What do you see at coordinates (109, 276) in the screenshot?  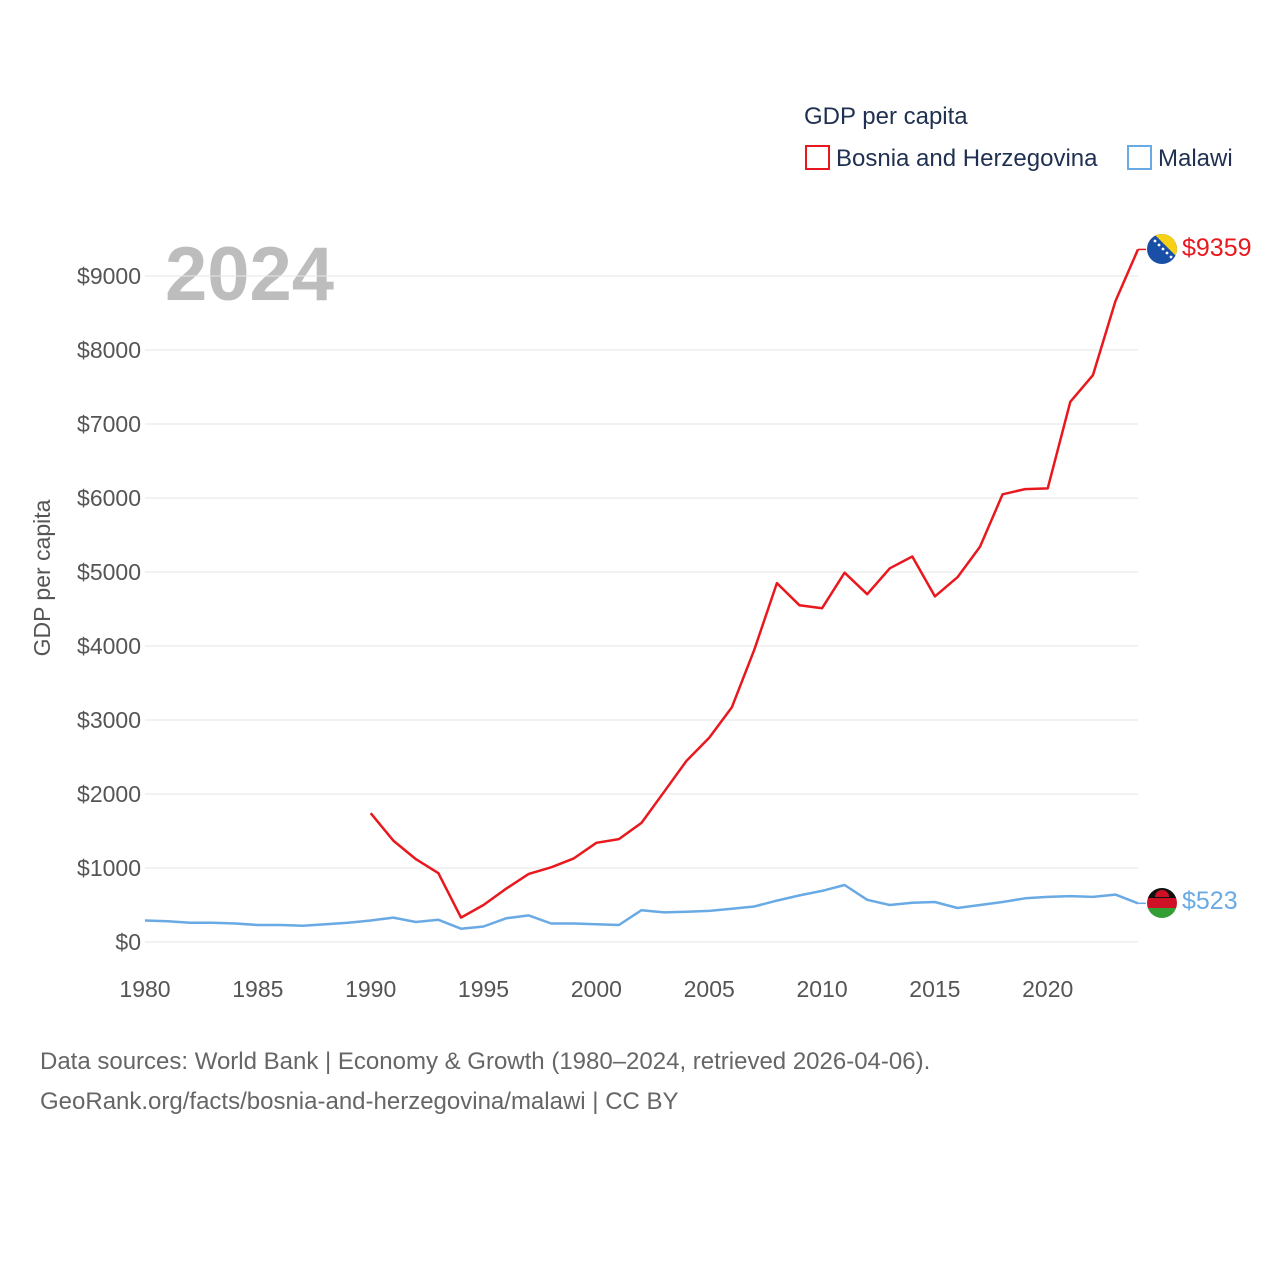 I see `y-tick-label: $9000` at bounding box center [109, 276].